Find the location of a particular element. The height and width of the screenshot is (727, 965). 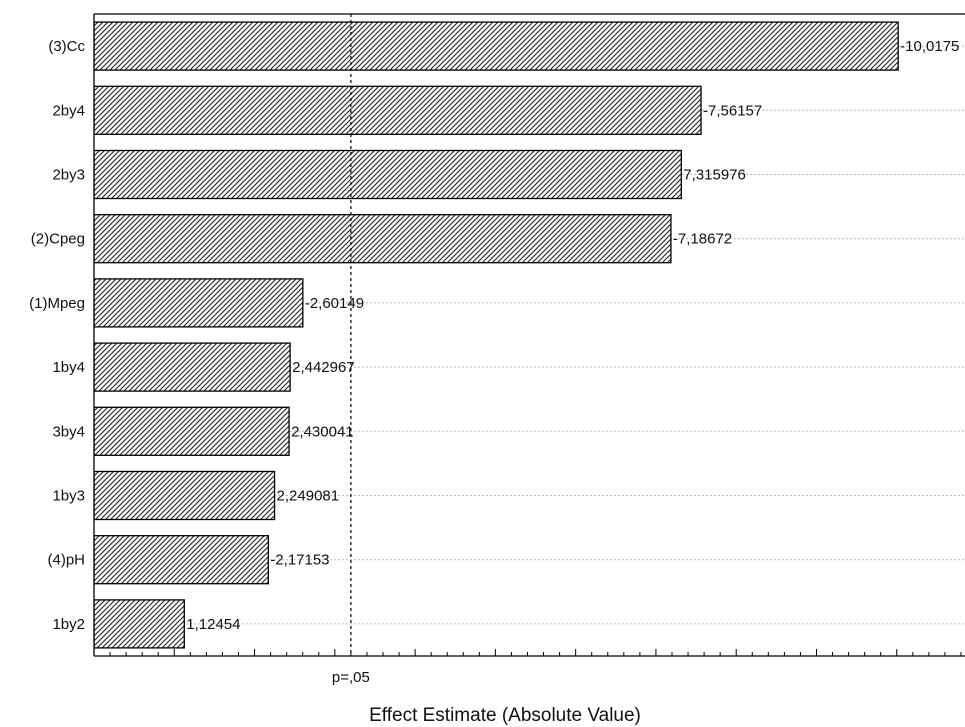

reference-line-group: p=,05 is located at coordinates (351, 350).